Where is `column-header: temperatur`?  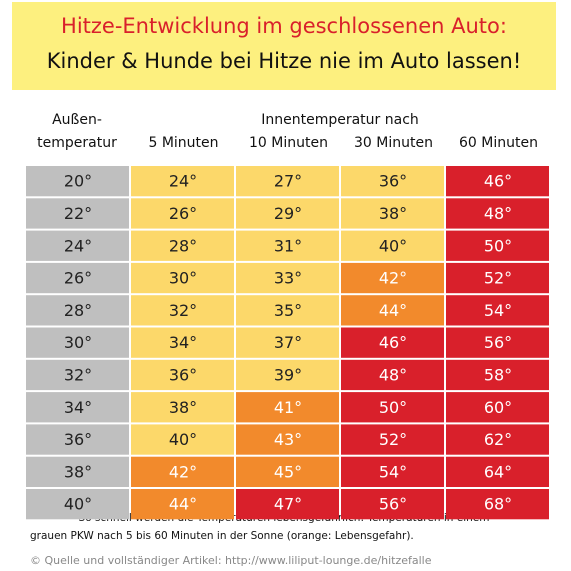 column-header: temperatur is located at coordinates (77, 143).